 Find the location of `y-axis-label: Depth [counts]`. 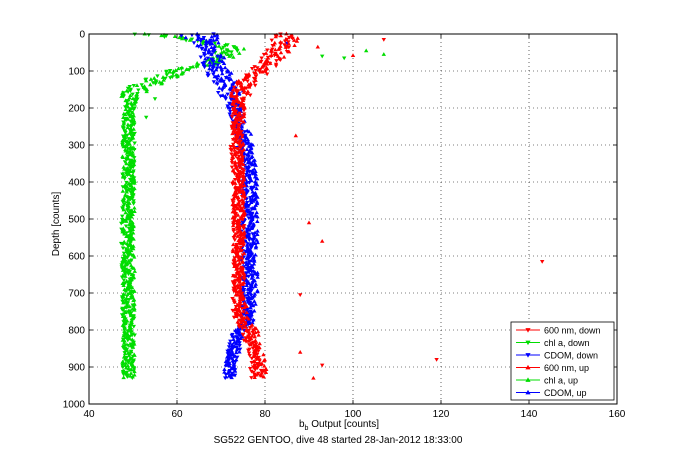

y-axis-label: Depth [counts] is located at coordinates (56, 224).